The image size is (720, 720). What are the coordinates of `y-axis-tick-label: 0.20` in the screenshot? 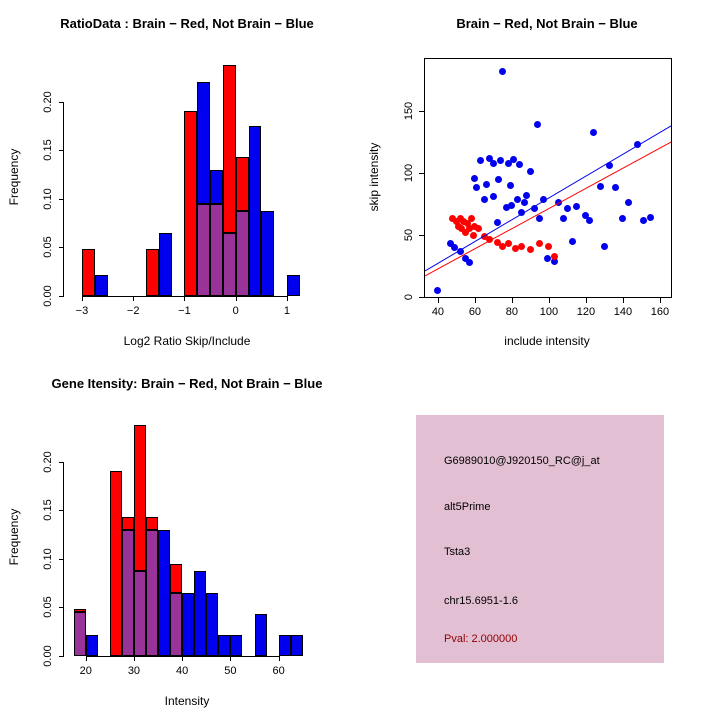 It's located at (48, 101).